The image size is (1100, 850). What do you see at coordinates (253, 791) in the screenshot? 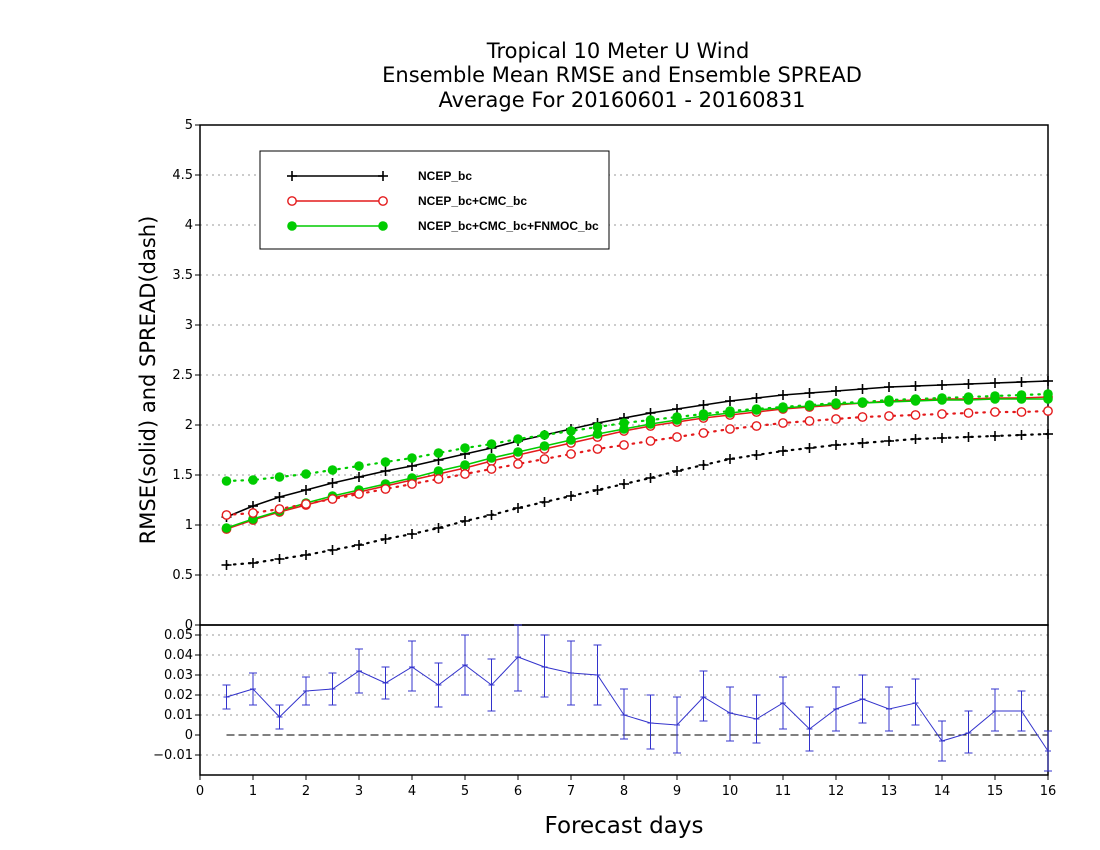
I see `x-tick-label: 1` at bounding box center [253, 791].